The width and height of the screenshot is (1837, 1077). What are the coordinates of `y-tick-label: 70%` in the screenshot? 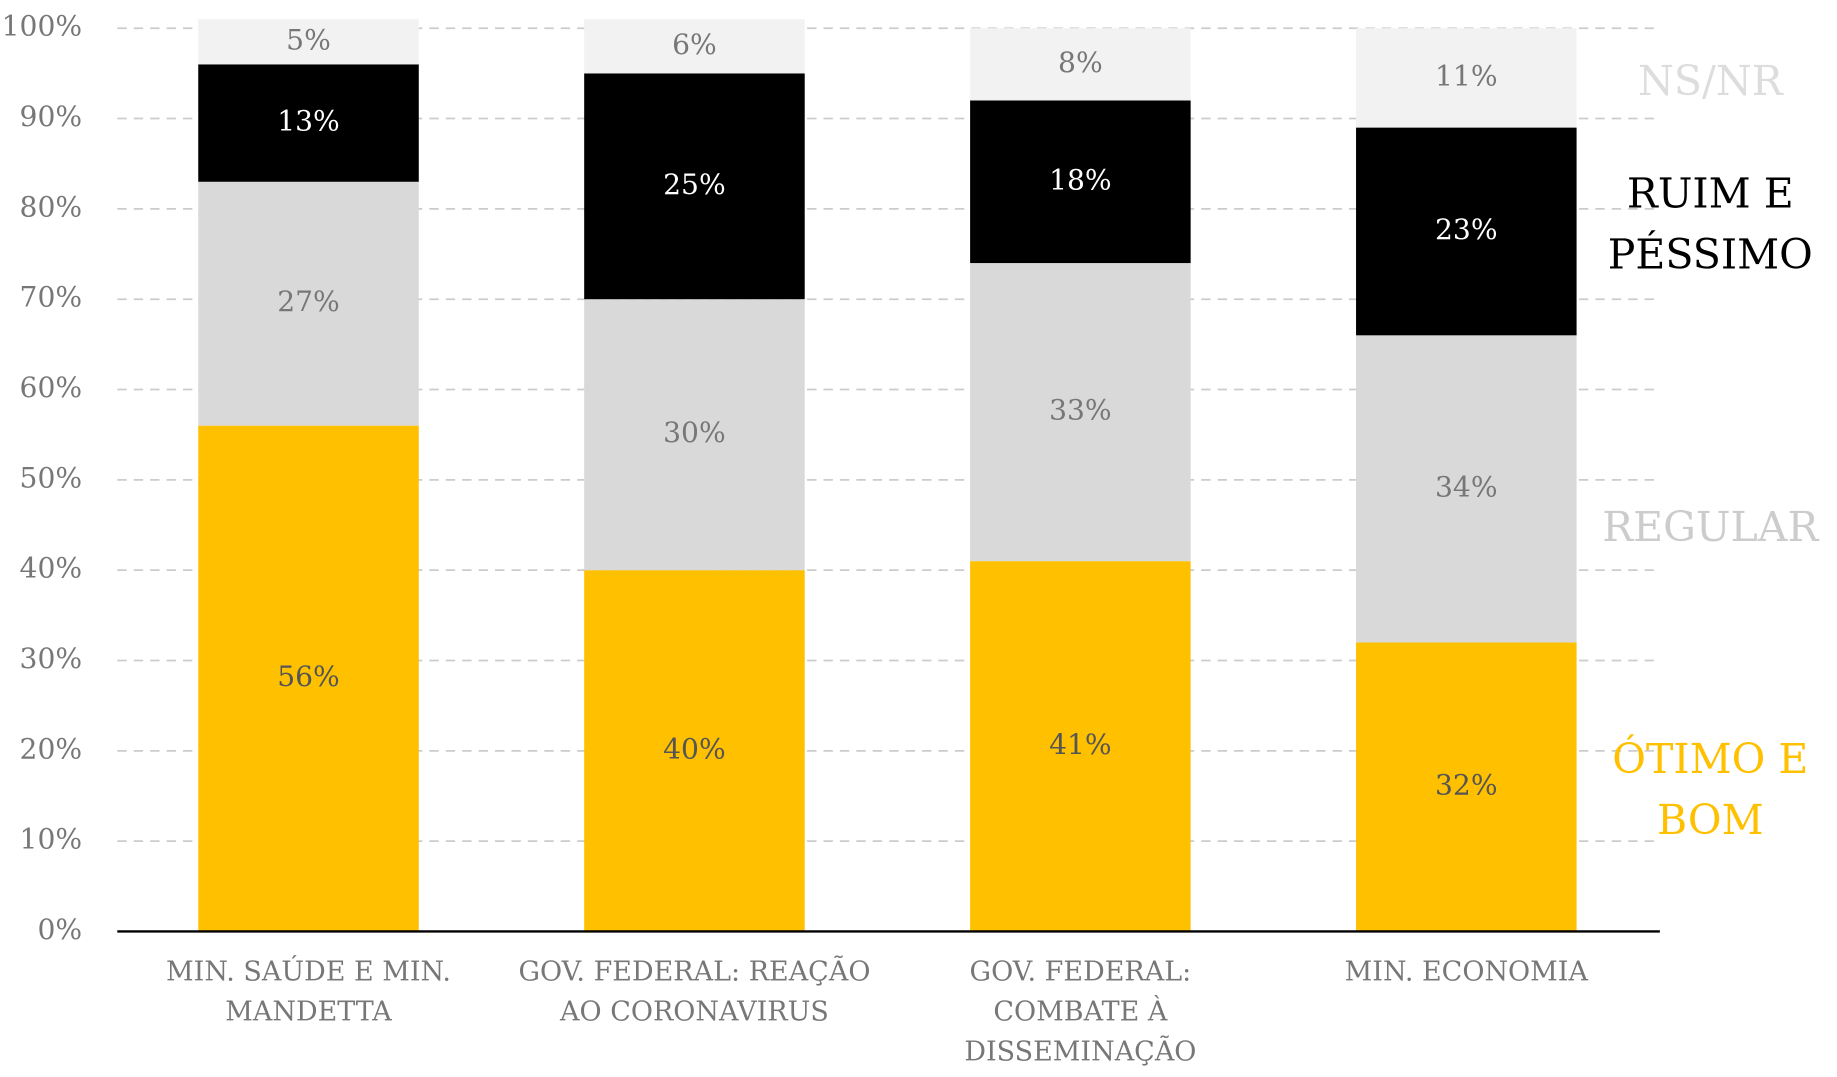 It's located at (51, 297).